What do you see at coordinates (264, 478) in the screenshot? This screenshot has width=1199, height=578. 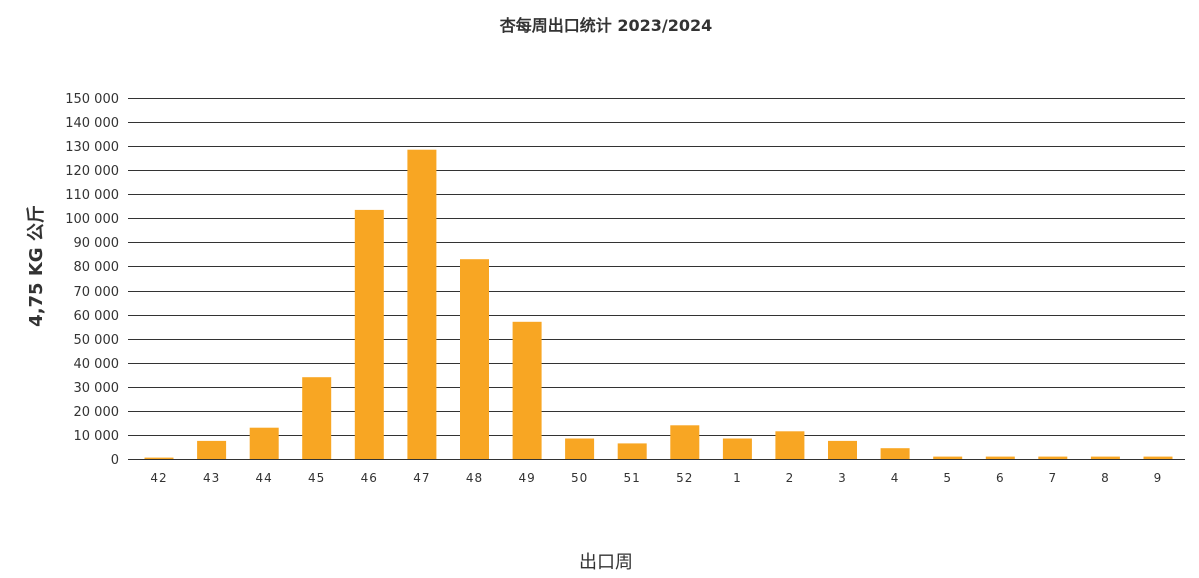 I see `x-tick-label: 44` at bounding box center [264, 478].